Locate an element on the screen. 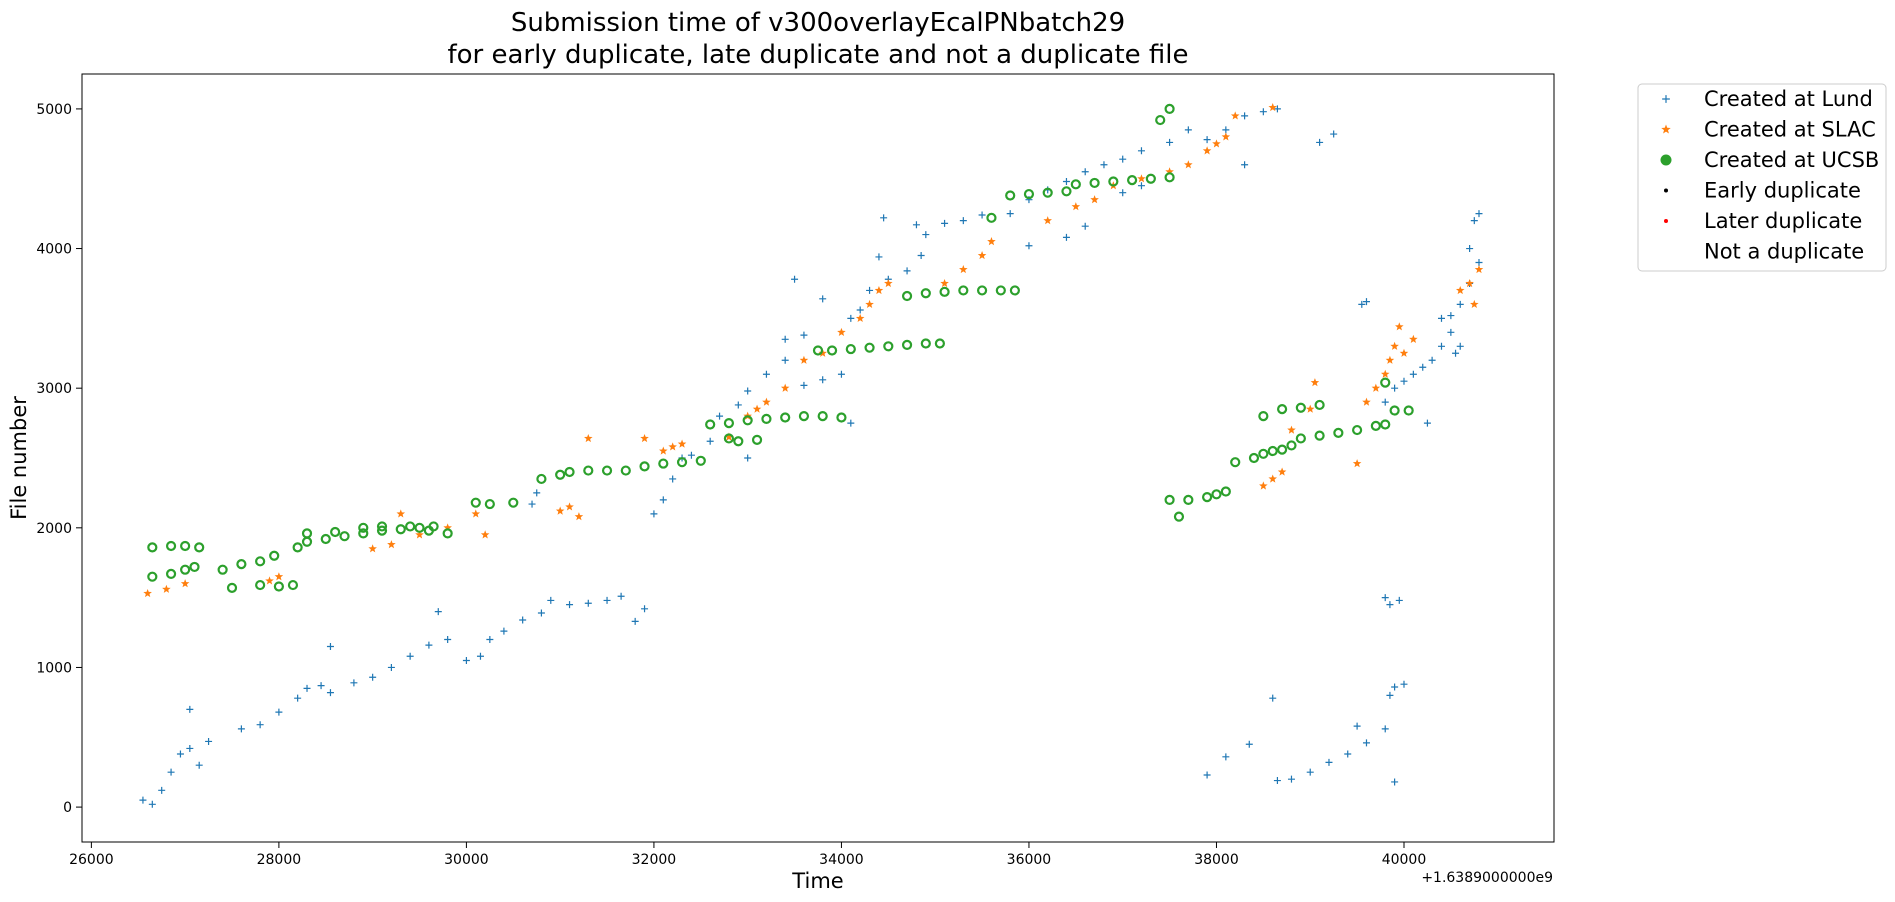 The height and width of the screenshot is (902, 1895). y-tick-label: 3000 is located at coordinates (54, 389).